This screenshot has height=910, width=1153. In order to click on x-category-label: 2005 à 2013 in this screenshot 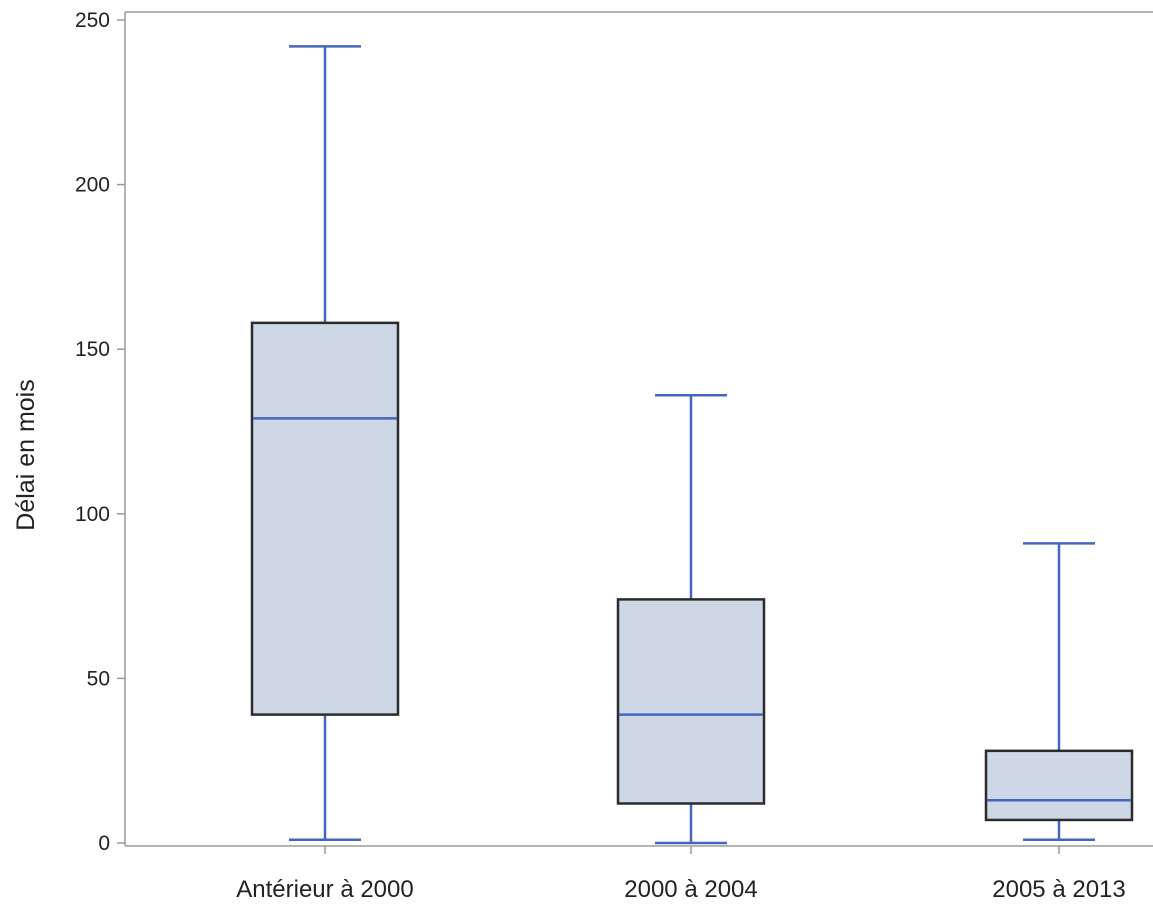, I will do `click(1058, 889)`.